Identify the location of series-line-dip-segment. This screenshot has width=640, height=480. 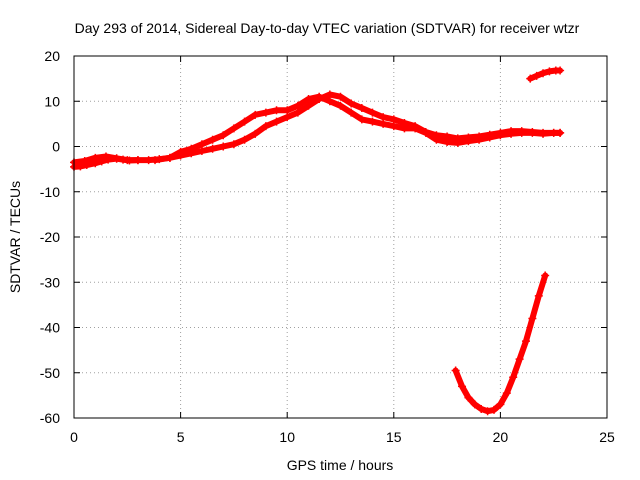
(500, 343).